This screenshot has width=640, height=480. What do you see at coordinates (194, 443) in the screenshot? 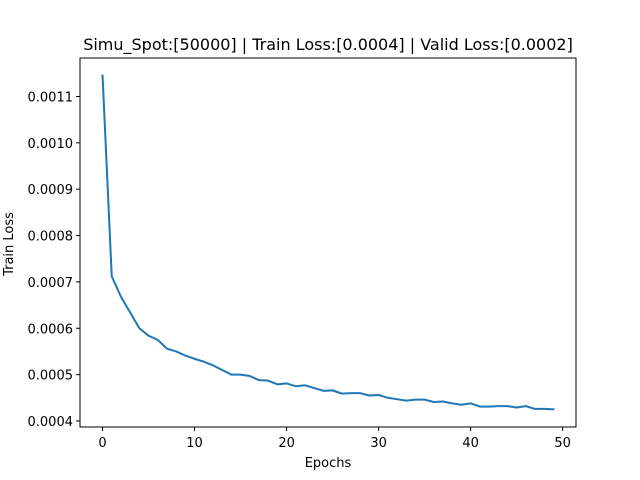
I see `x-tick-label: 10` at bounding box center [194, 443].